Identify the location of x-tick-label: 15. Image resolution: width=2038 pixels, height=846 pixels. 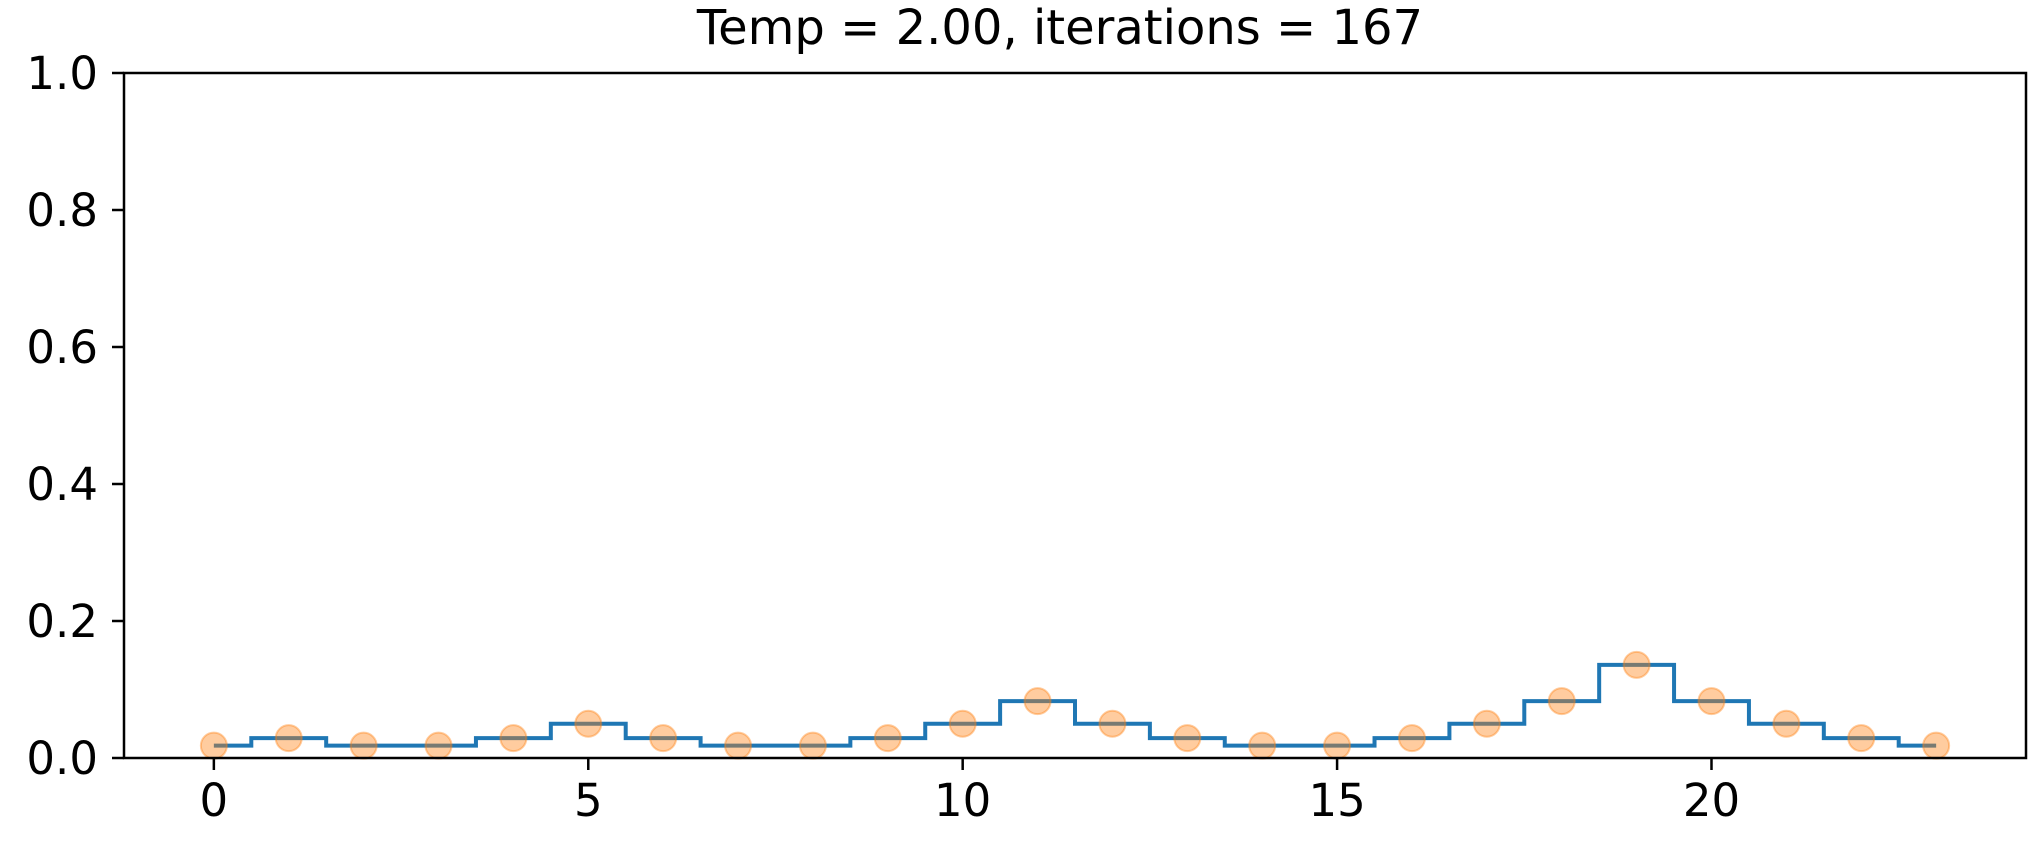
(1336, 800).